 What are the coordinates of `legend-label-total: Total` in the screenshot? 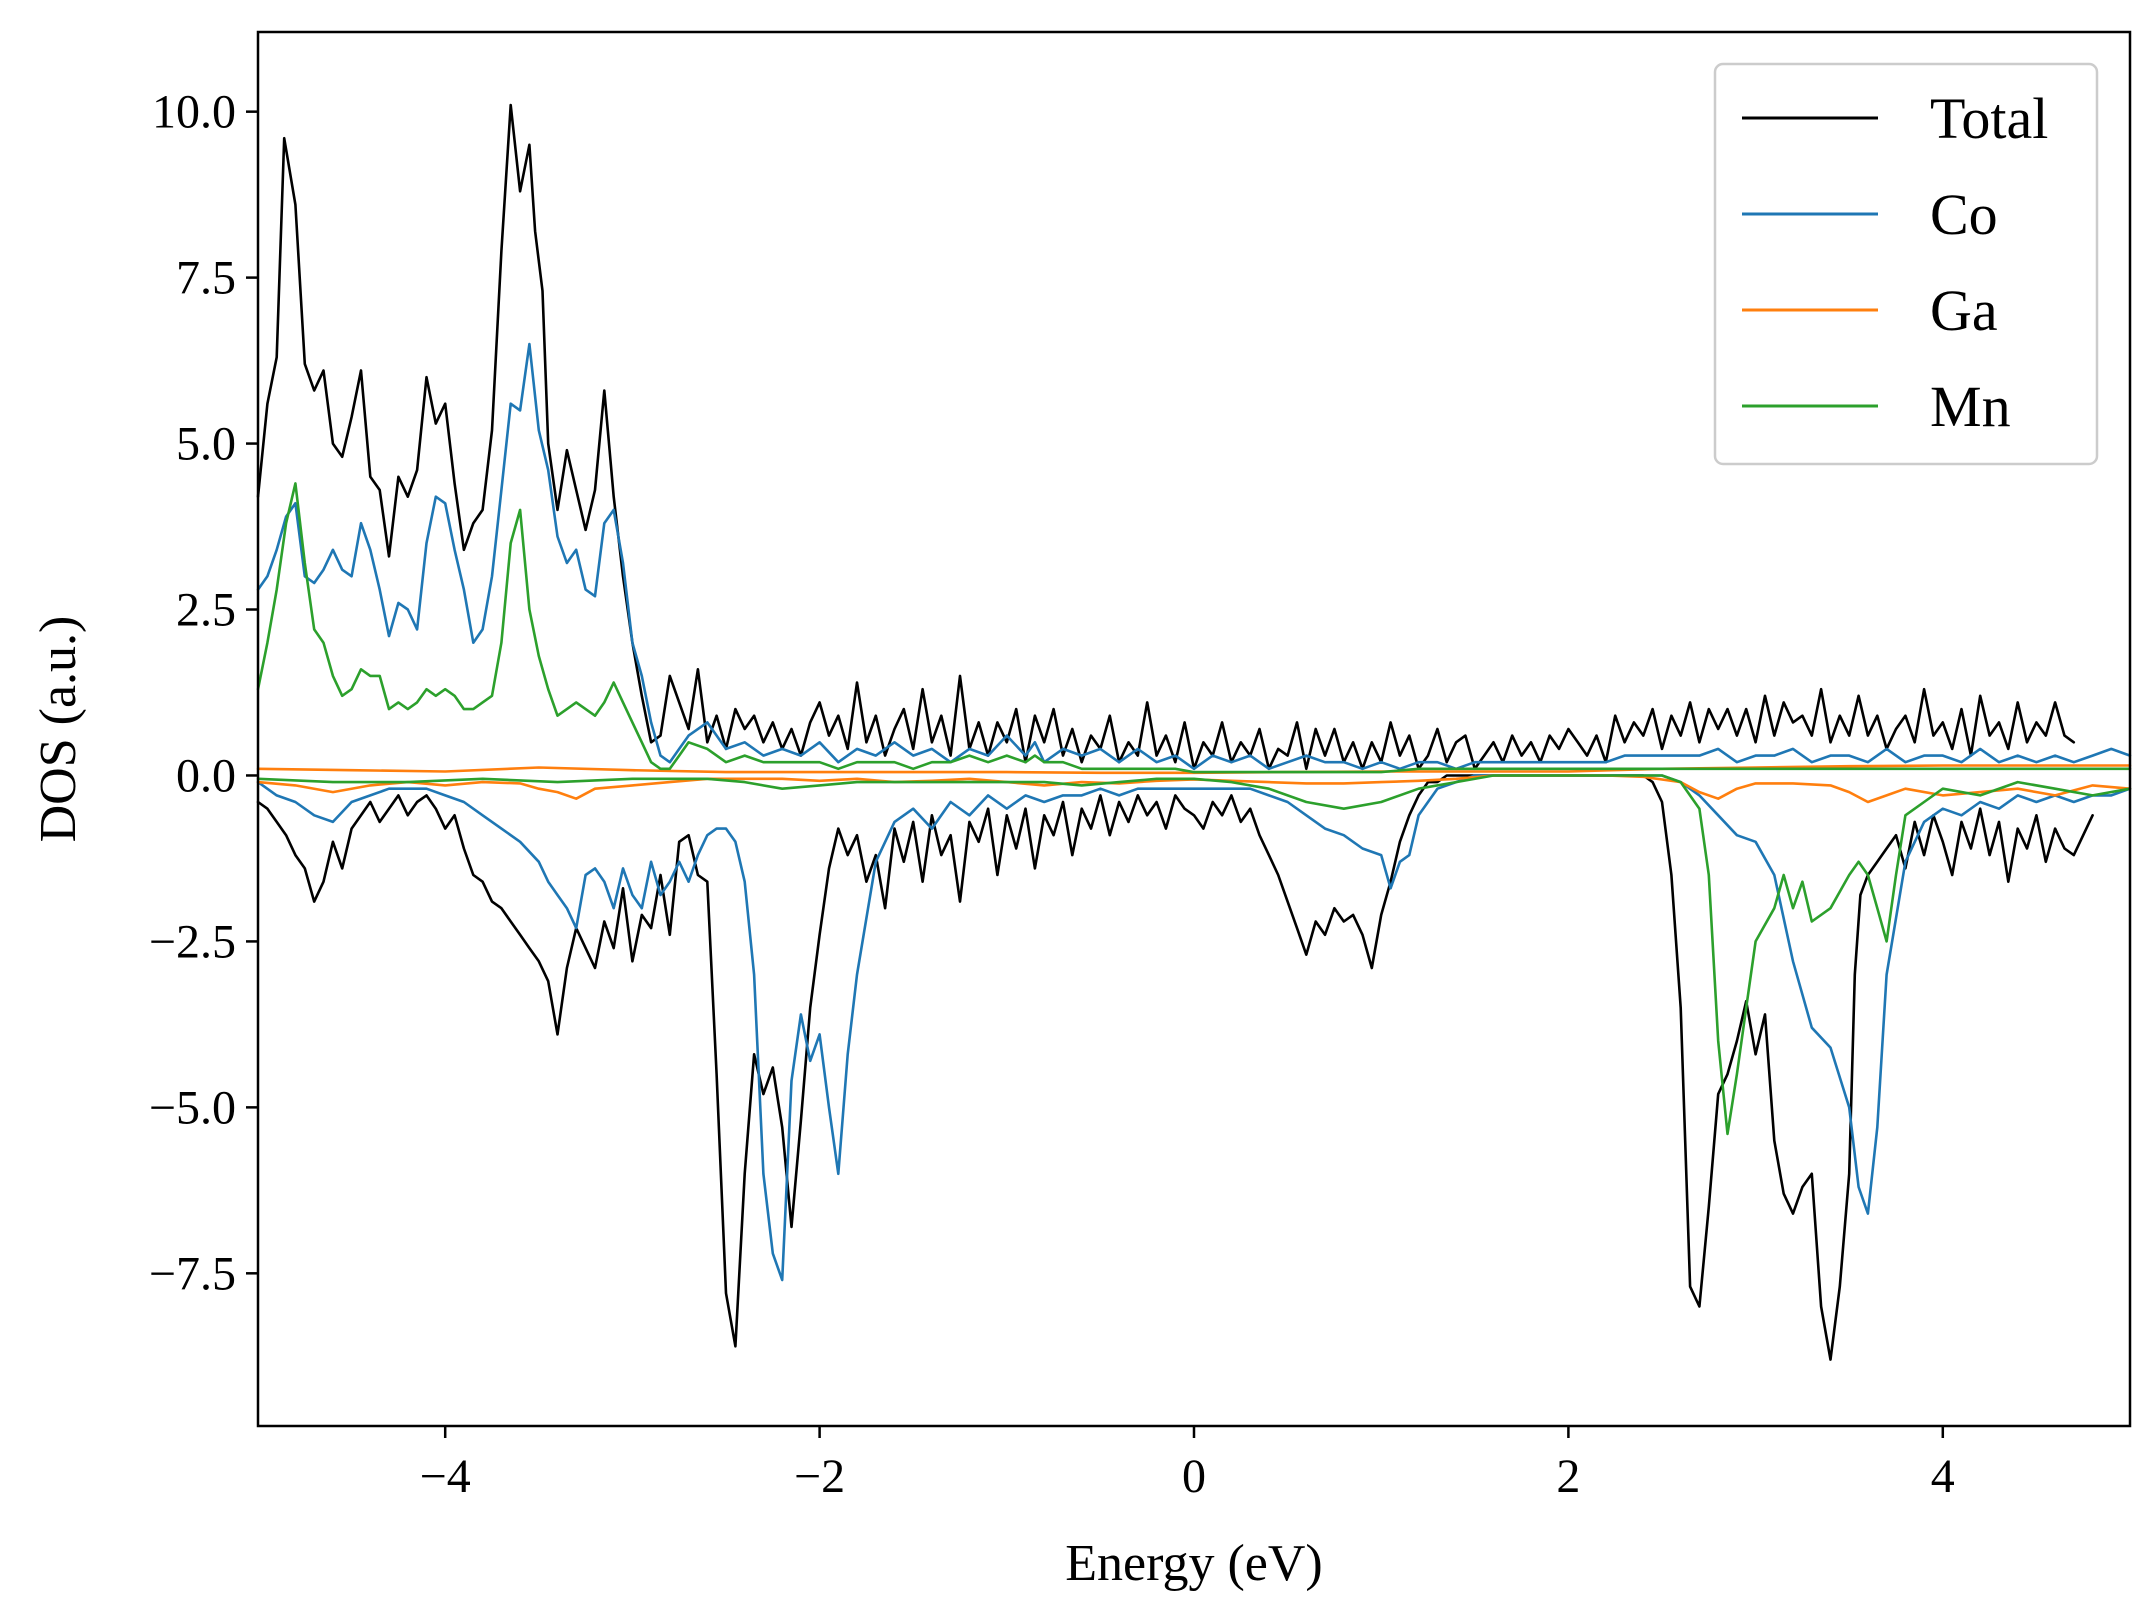 It's located at (1989, 118).